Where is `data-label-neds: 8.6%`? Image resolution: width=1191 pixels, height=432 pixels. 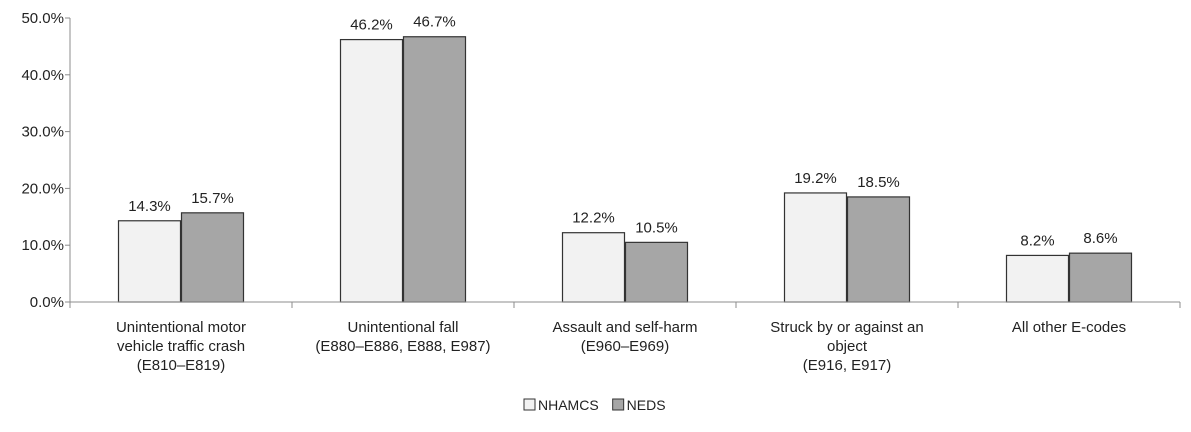
data-label-neds: 8.6% is located at coordinates (1100, 238).